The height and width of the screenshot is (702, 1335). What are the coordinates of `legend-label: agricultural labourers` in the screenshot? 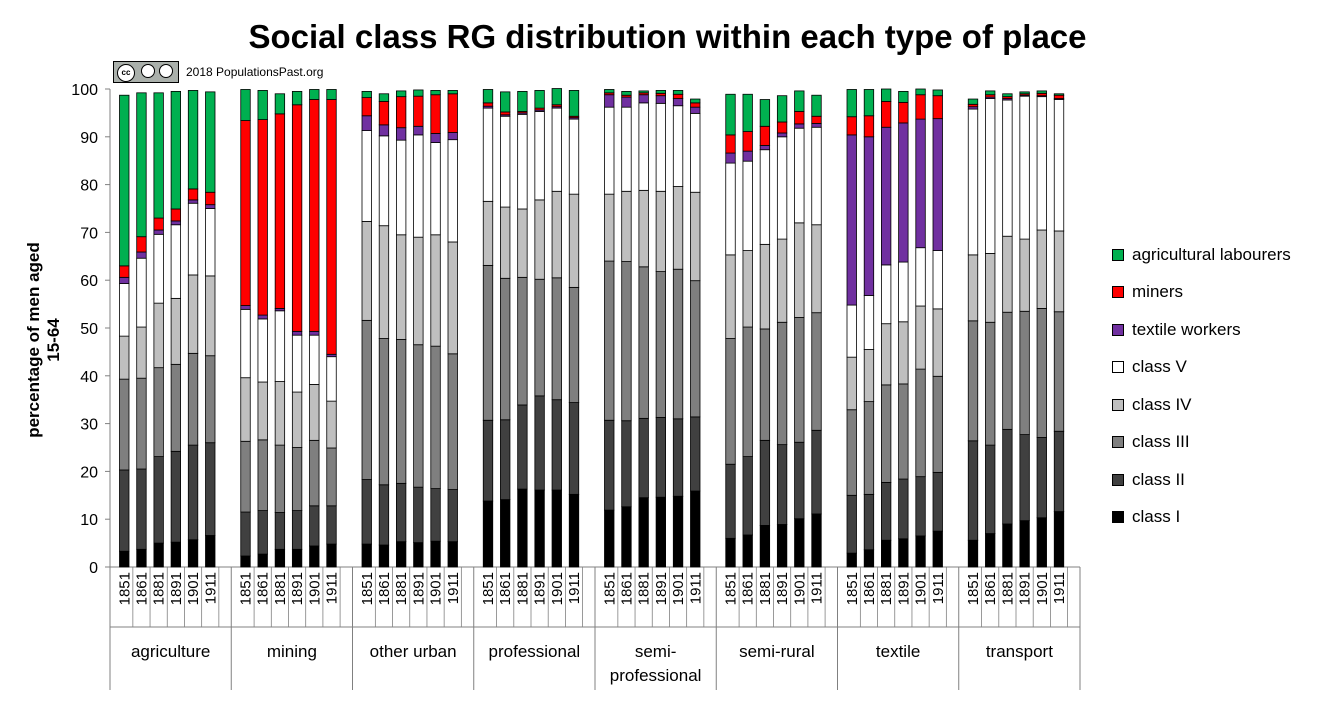 It's located at (1211, 254).